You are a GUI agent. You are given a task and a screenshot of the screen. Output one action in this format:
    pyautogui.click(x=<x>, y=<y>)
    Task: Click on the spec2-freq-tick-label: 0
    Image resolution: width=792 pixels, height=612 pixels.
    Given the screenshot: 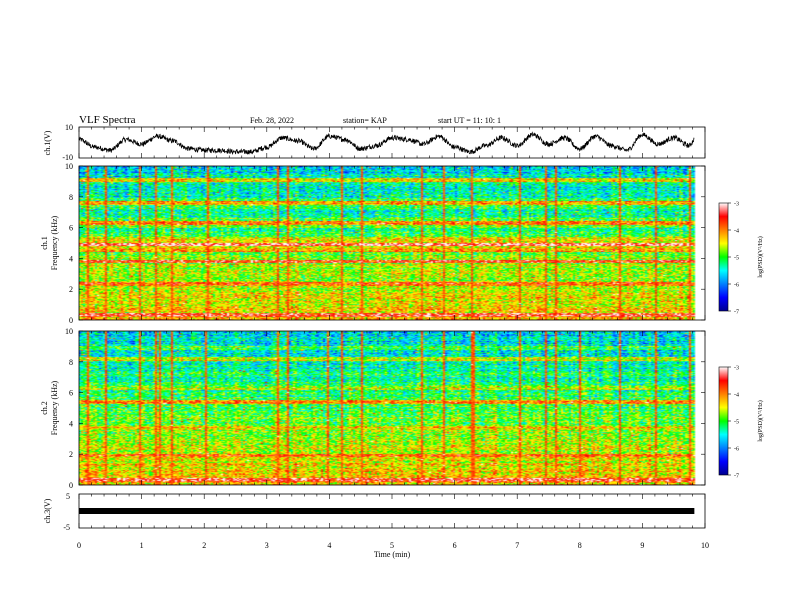 What is the action you would take?
    pyautogui.click(x=71, y=485)
    